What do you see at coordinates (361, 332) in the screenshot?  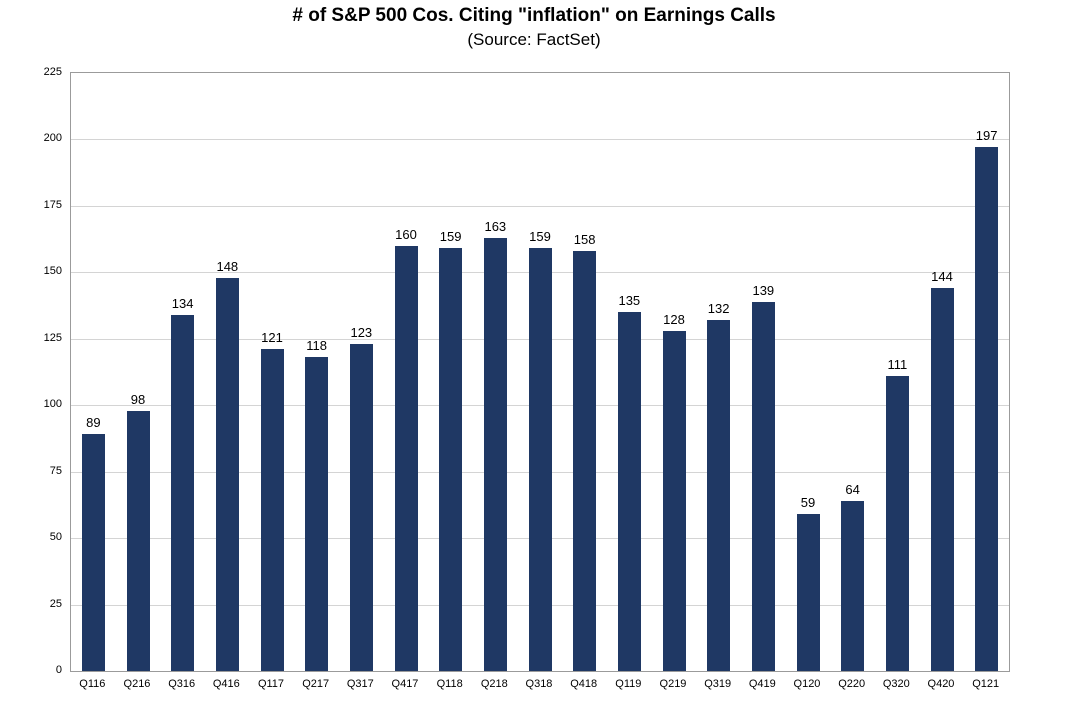 I see `bar-value-label: 123` at bounding box center [361, 332].